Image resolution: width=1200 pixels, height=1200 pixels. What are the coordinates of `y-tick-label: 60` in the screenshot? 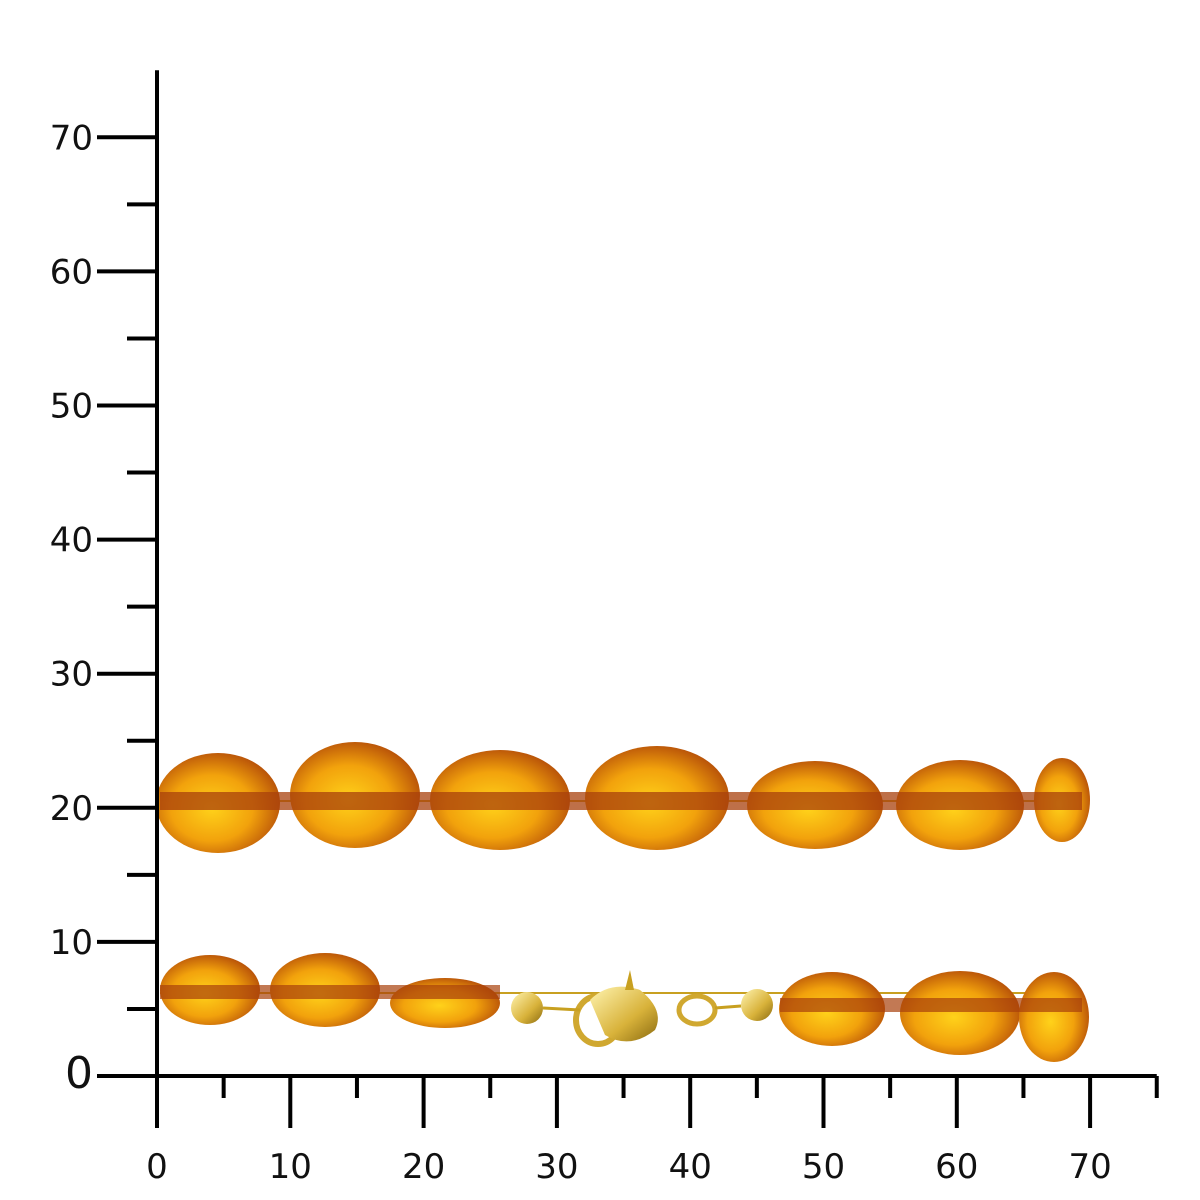 It's located at (71, 272).